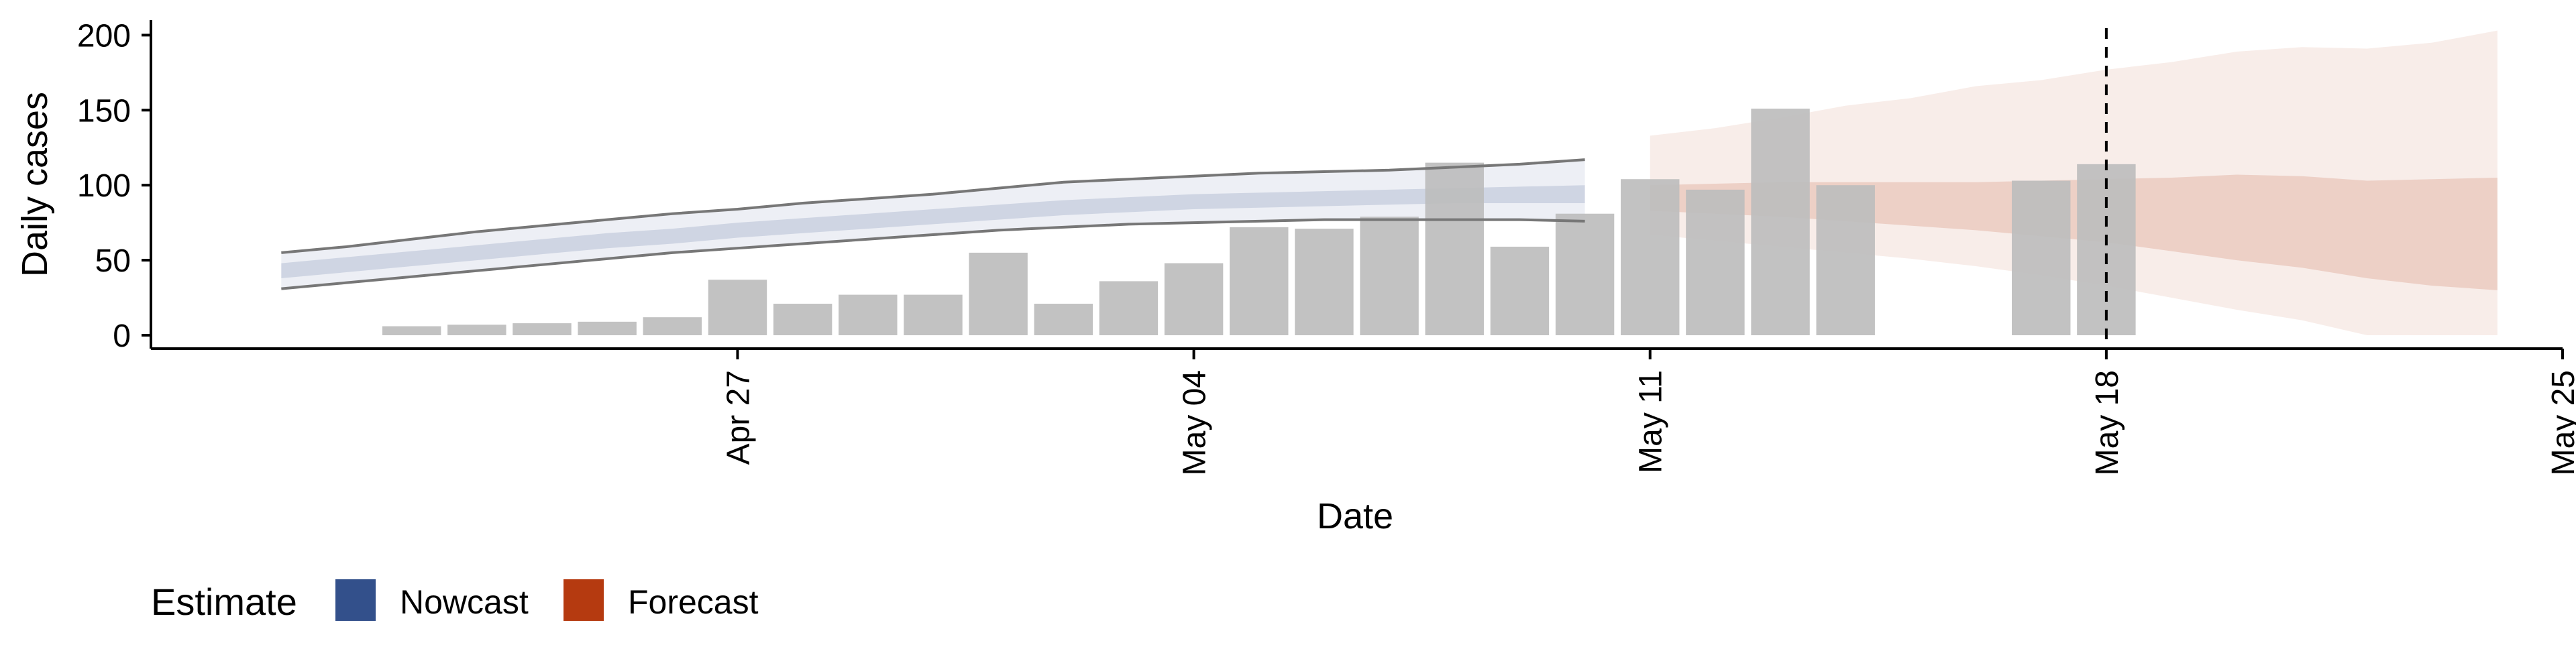  I want to click on legend-title: Estimate, so click(224, 602).